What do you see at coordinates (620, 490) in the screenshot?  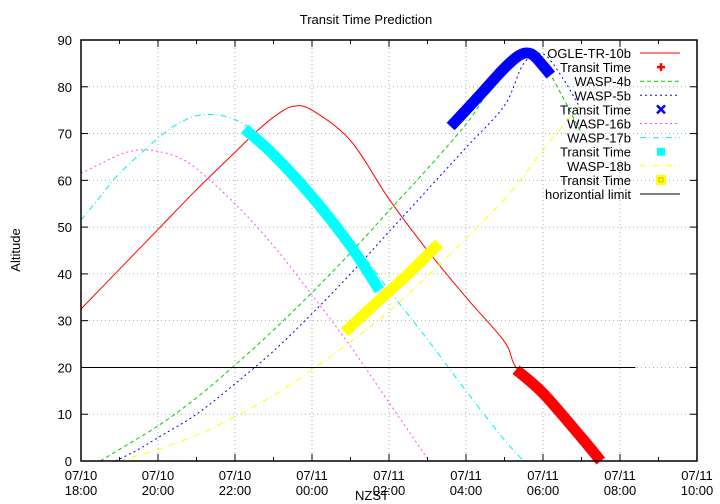 I see `x-tick-label-time: 08:00` at bounding box center [620, 490].